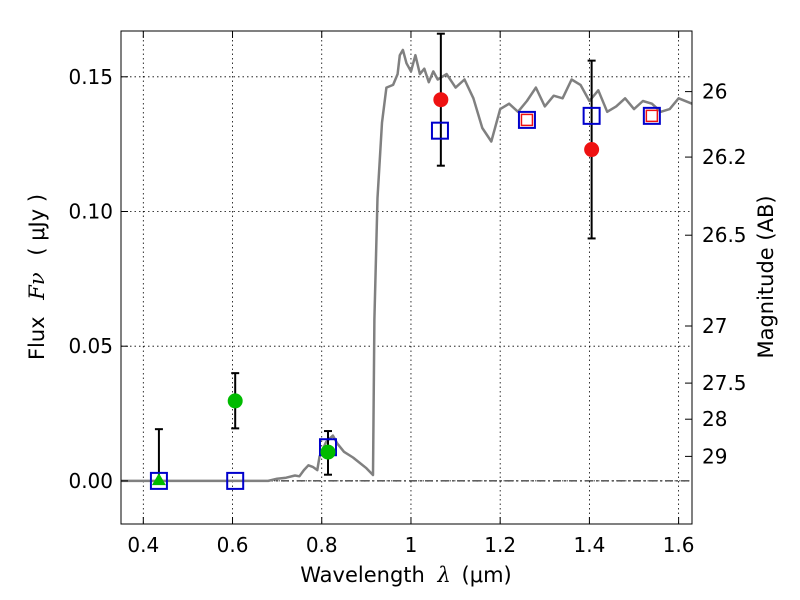 The width and height of the screenshot is (800, 600). I want to click on y2-tick-label: 26.5, so click(724, 235).